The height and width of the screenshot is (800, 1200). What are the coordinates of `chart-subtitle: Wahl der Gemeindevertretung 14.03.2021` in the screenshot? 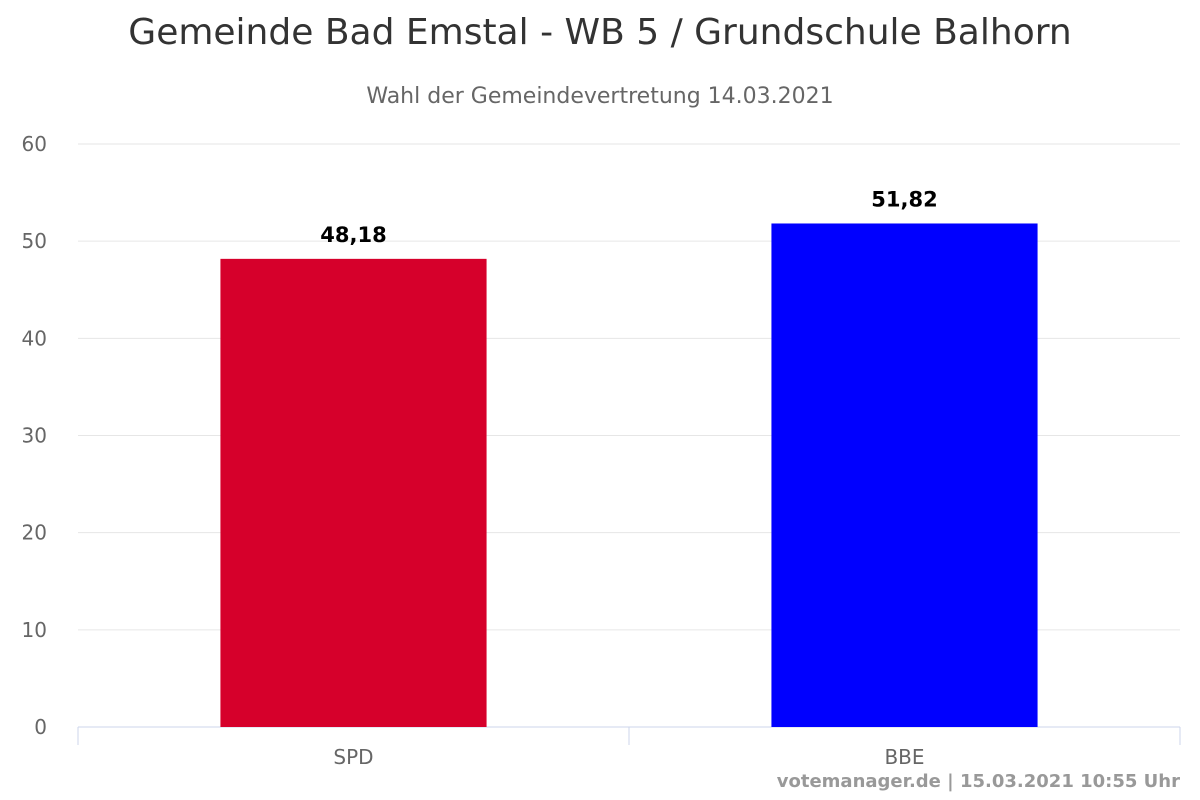 It's located at (600, 96).